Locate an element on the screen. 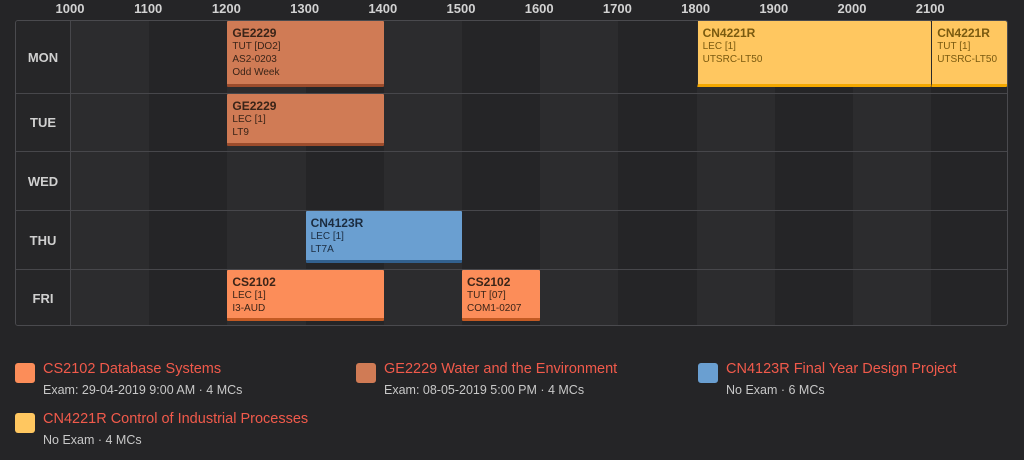  lesson-detail: LT9 is located at coordinates (240, 132).